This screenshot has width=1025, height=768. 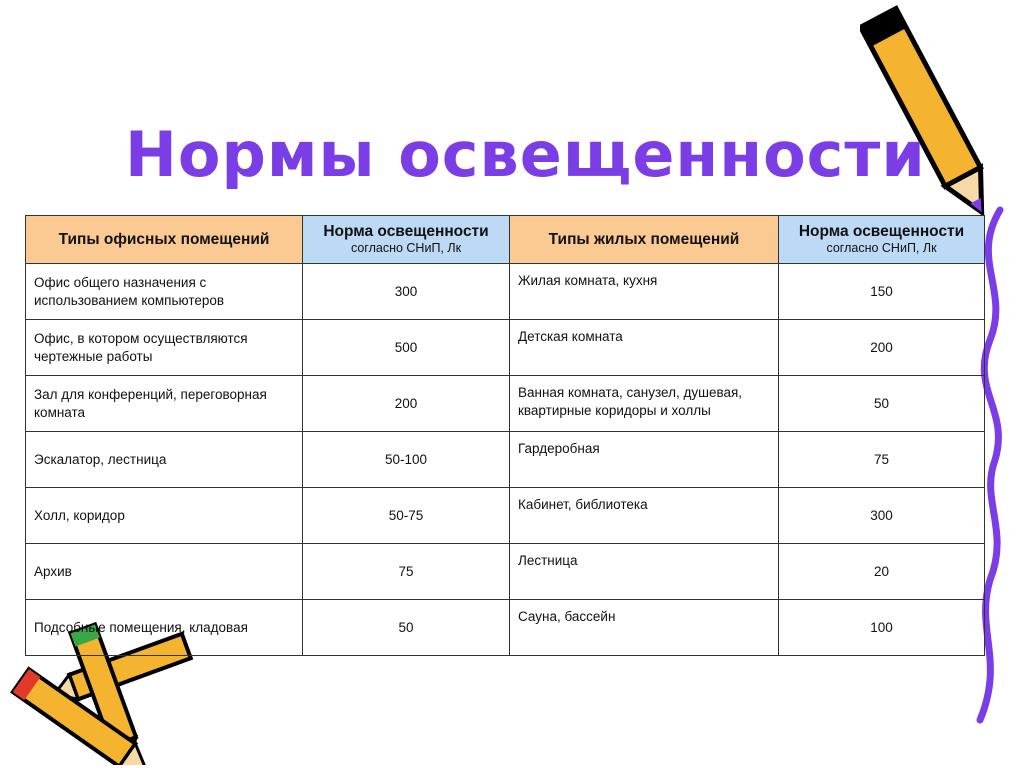 What do you see at coordinates (644, 291) in the screenshot?
I see `residential-type-cell: Жилая комната, кухня` at bounding box center [644, 291].